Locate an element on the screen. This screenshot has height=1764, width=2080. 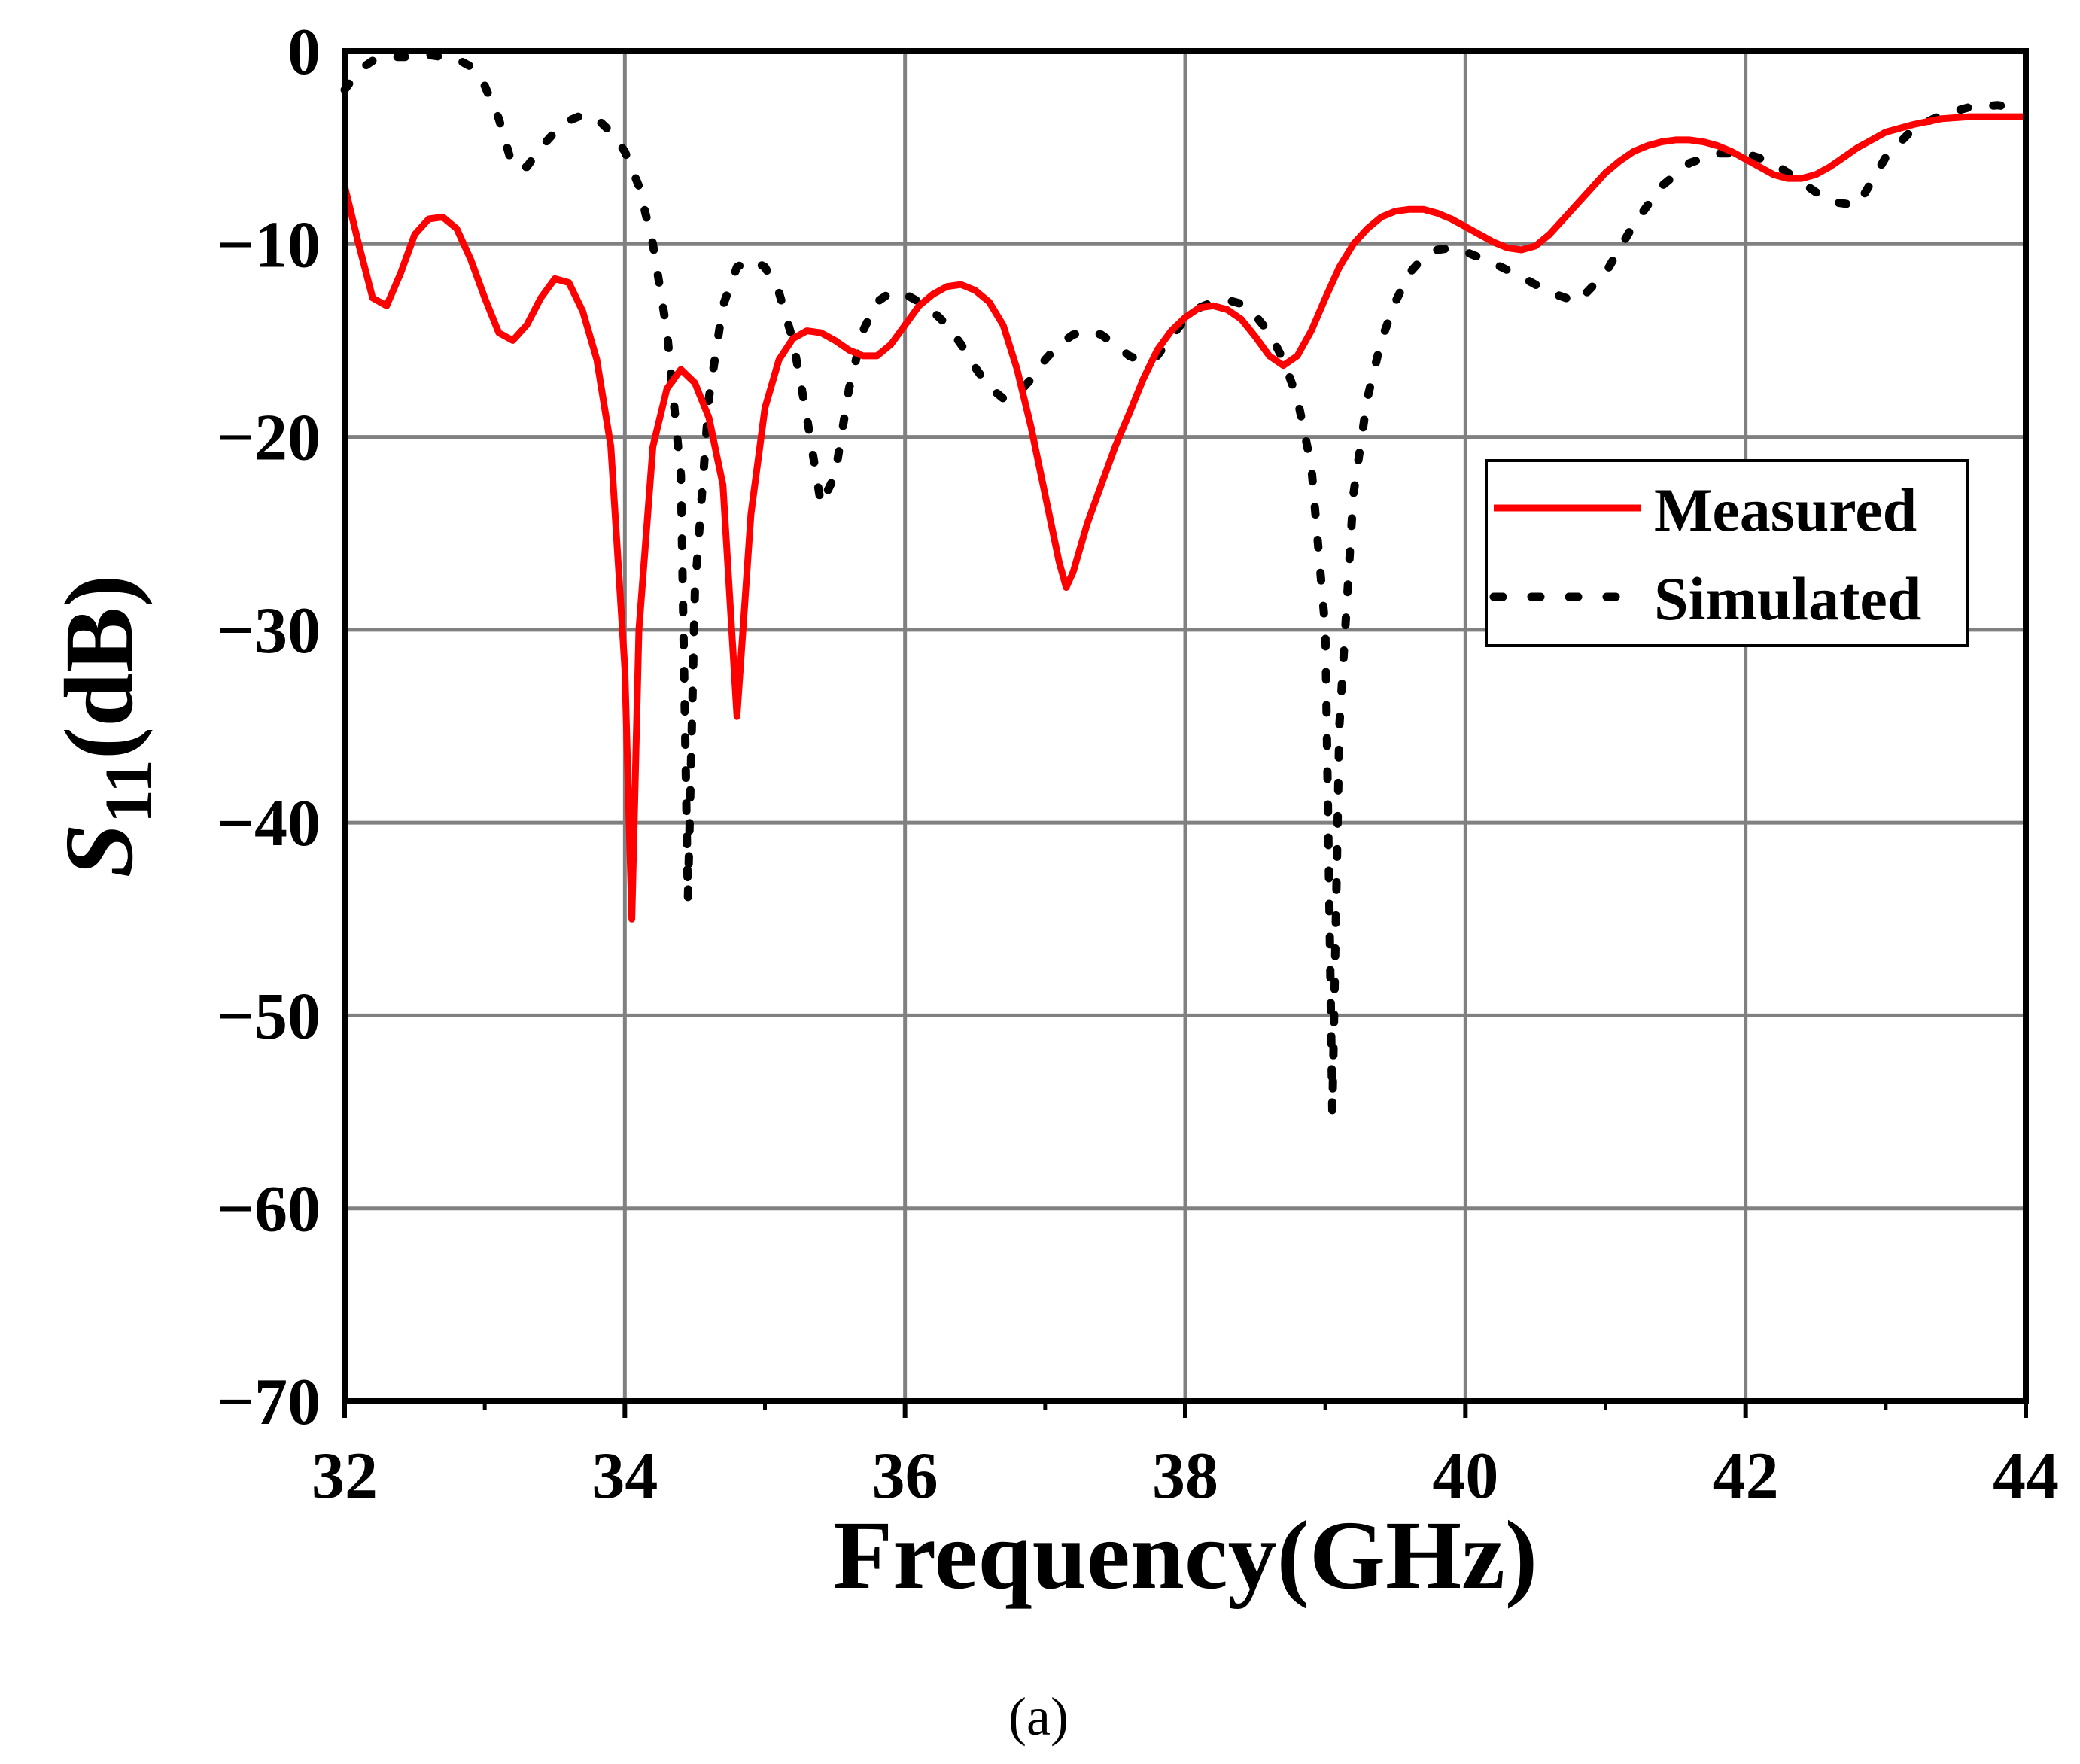
x-tick-label: 36 is located at coordinates (905, 1476).